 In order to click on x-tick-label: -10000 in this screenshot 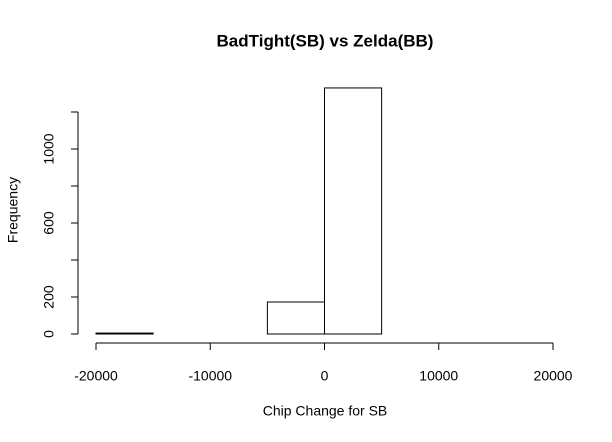, I will do `click(210, 376)`.